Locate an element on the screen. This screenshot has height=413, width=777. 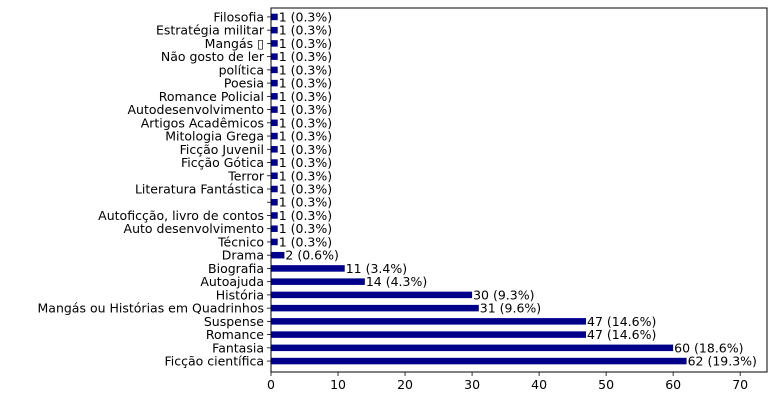
x-tick-label: 60 is located at coordinates (673, 384).